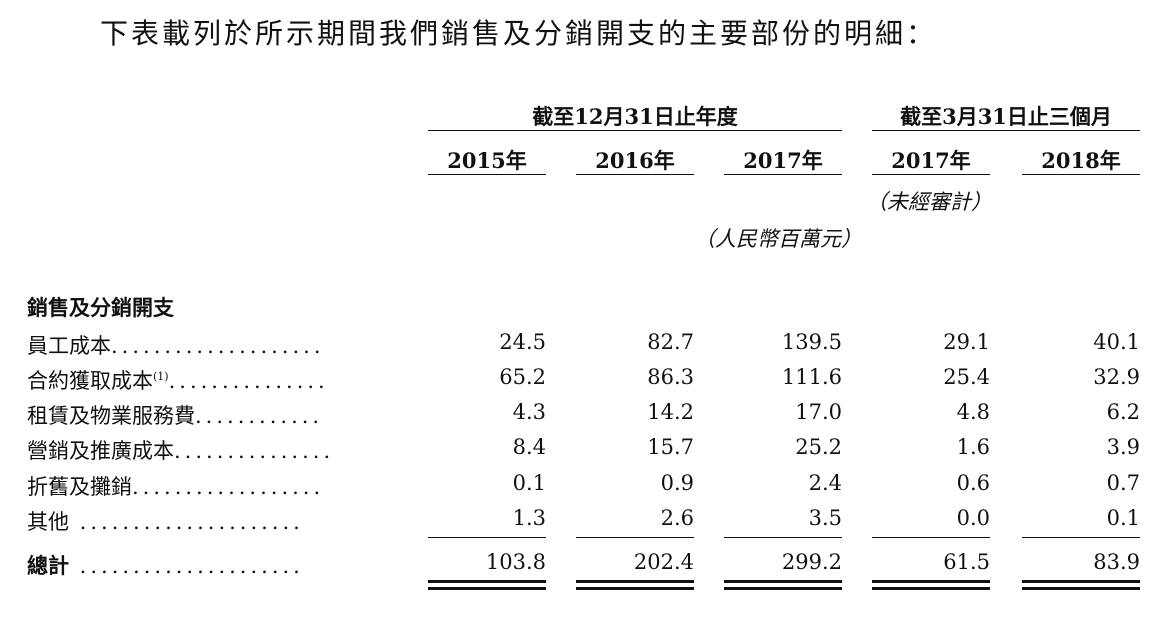 The width and height of the screenshot is (1172, 620). I want to click on cell-2017: 3.5, so click(825, 518).